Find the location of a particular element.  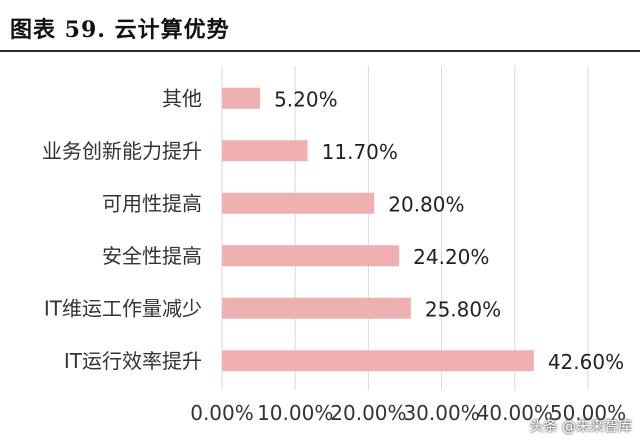

category-label-3: 安全性提高 is located at coordinates (152, 256).